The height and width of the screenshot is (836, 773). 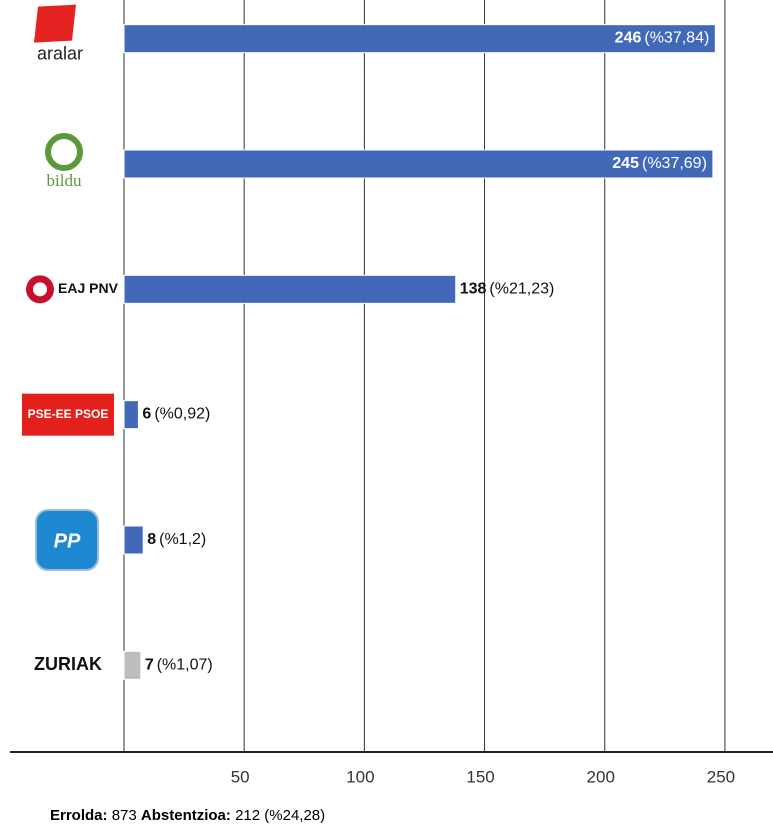 I want to click on value-label: 246 (%37,84), so click(x=662, y=38).